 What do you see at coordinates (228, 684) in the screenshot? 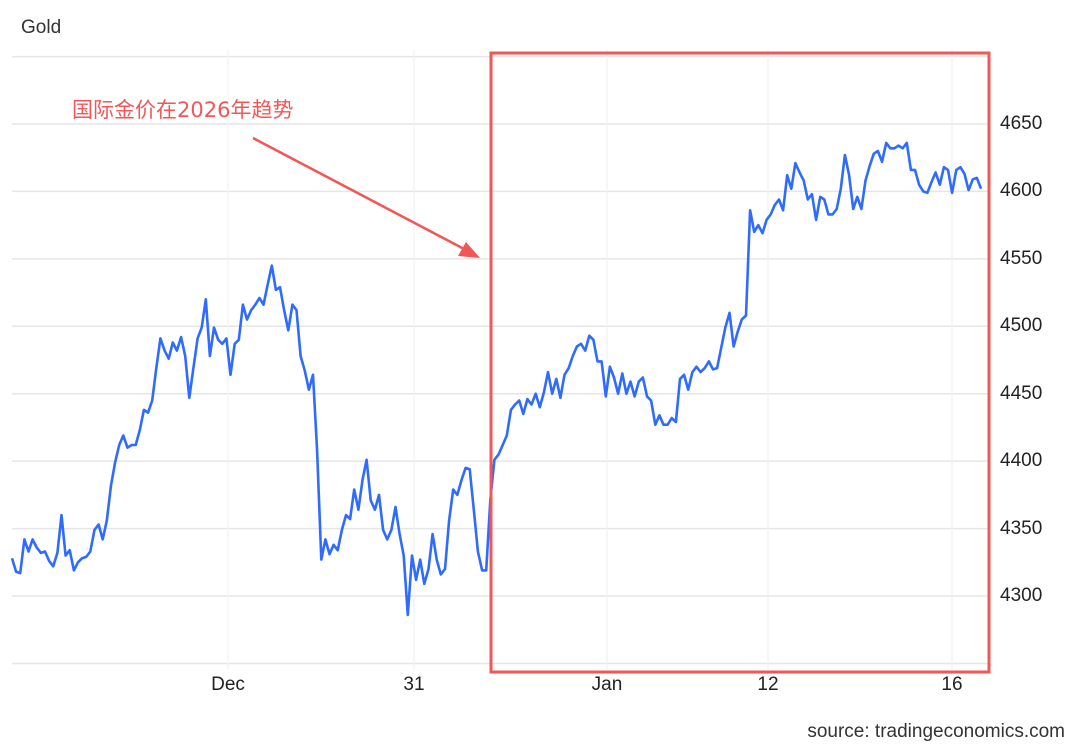
I see `x-tick-label: Dec` at bounding box center [228, 684].